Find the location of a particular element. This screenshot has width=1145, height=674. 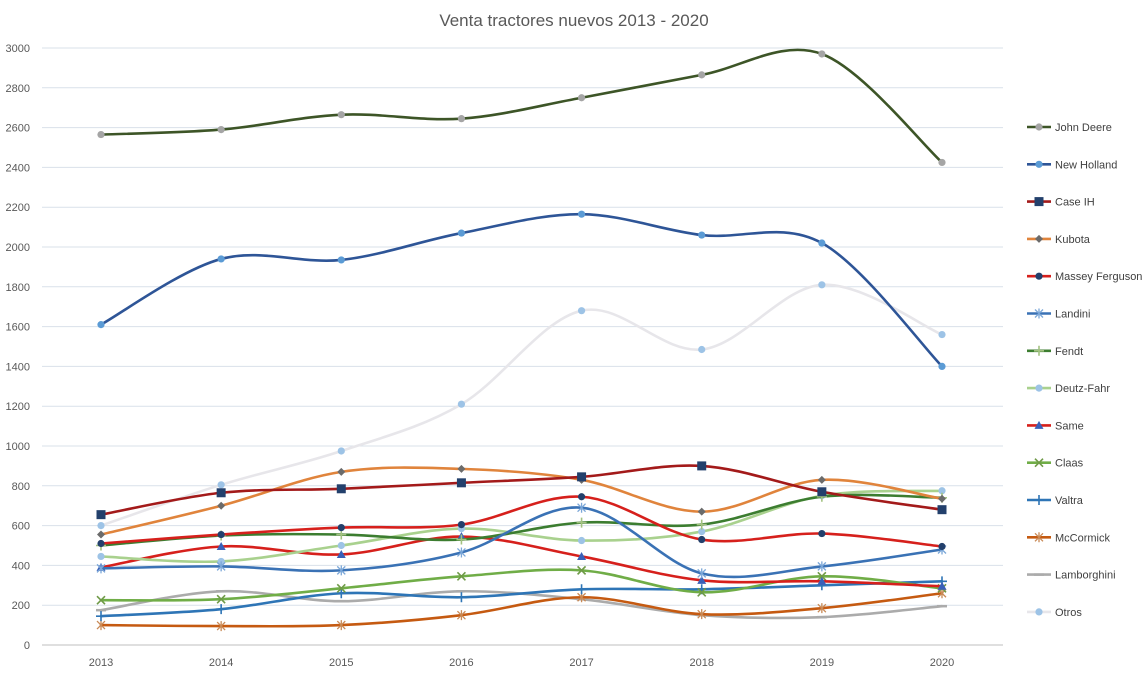

legend-label: McCormick is located at coordinates (1082, 538).